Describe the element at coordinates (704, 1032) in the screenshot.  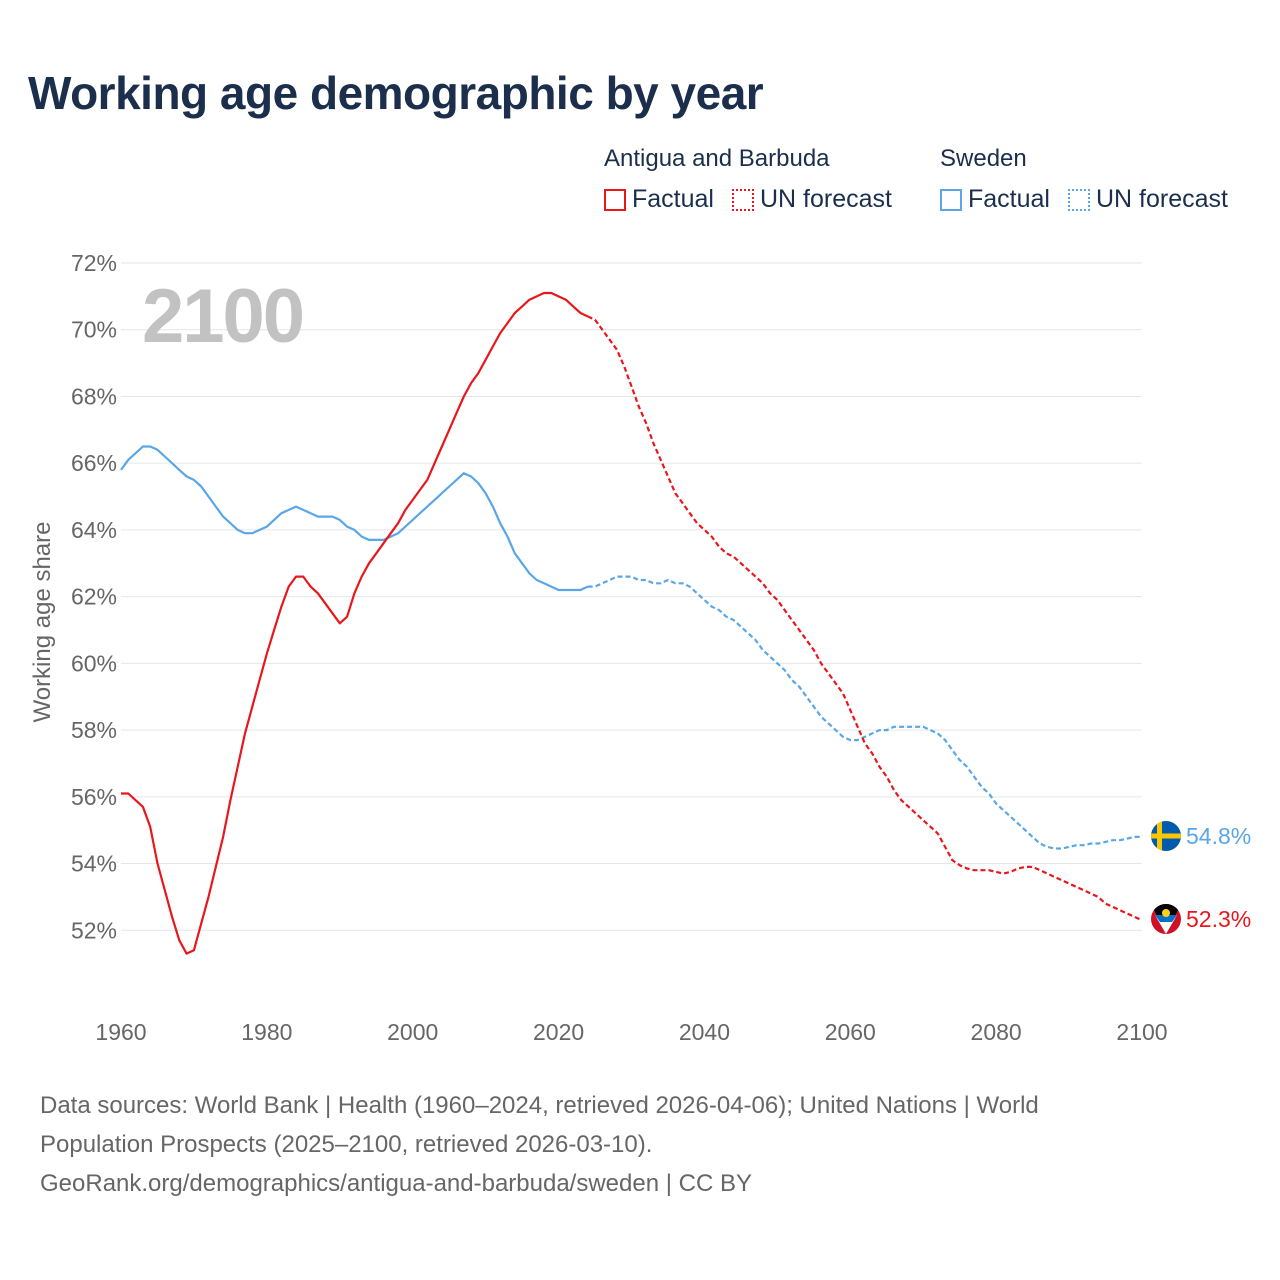
I see `x-tick-label: 2040` at that location.